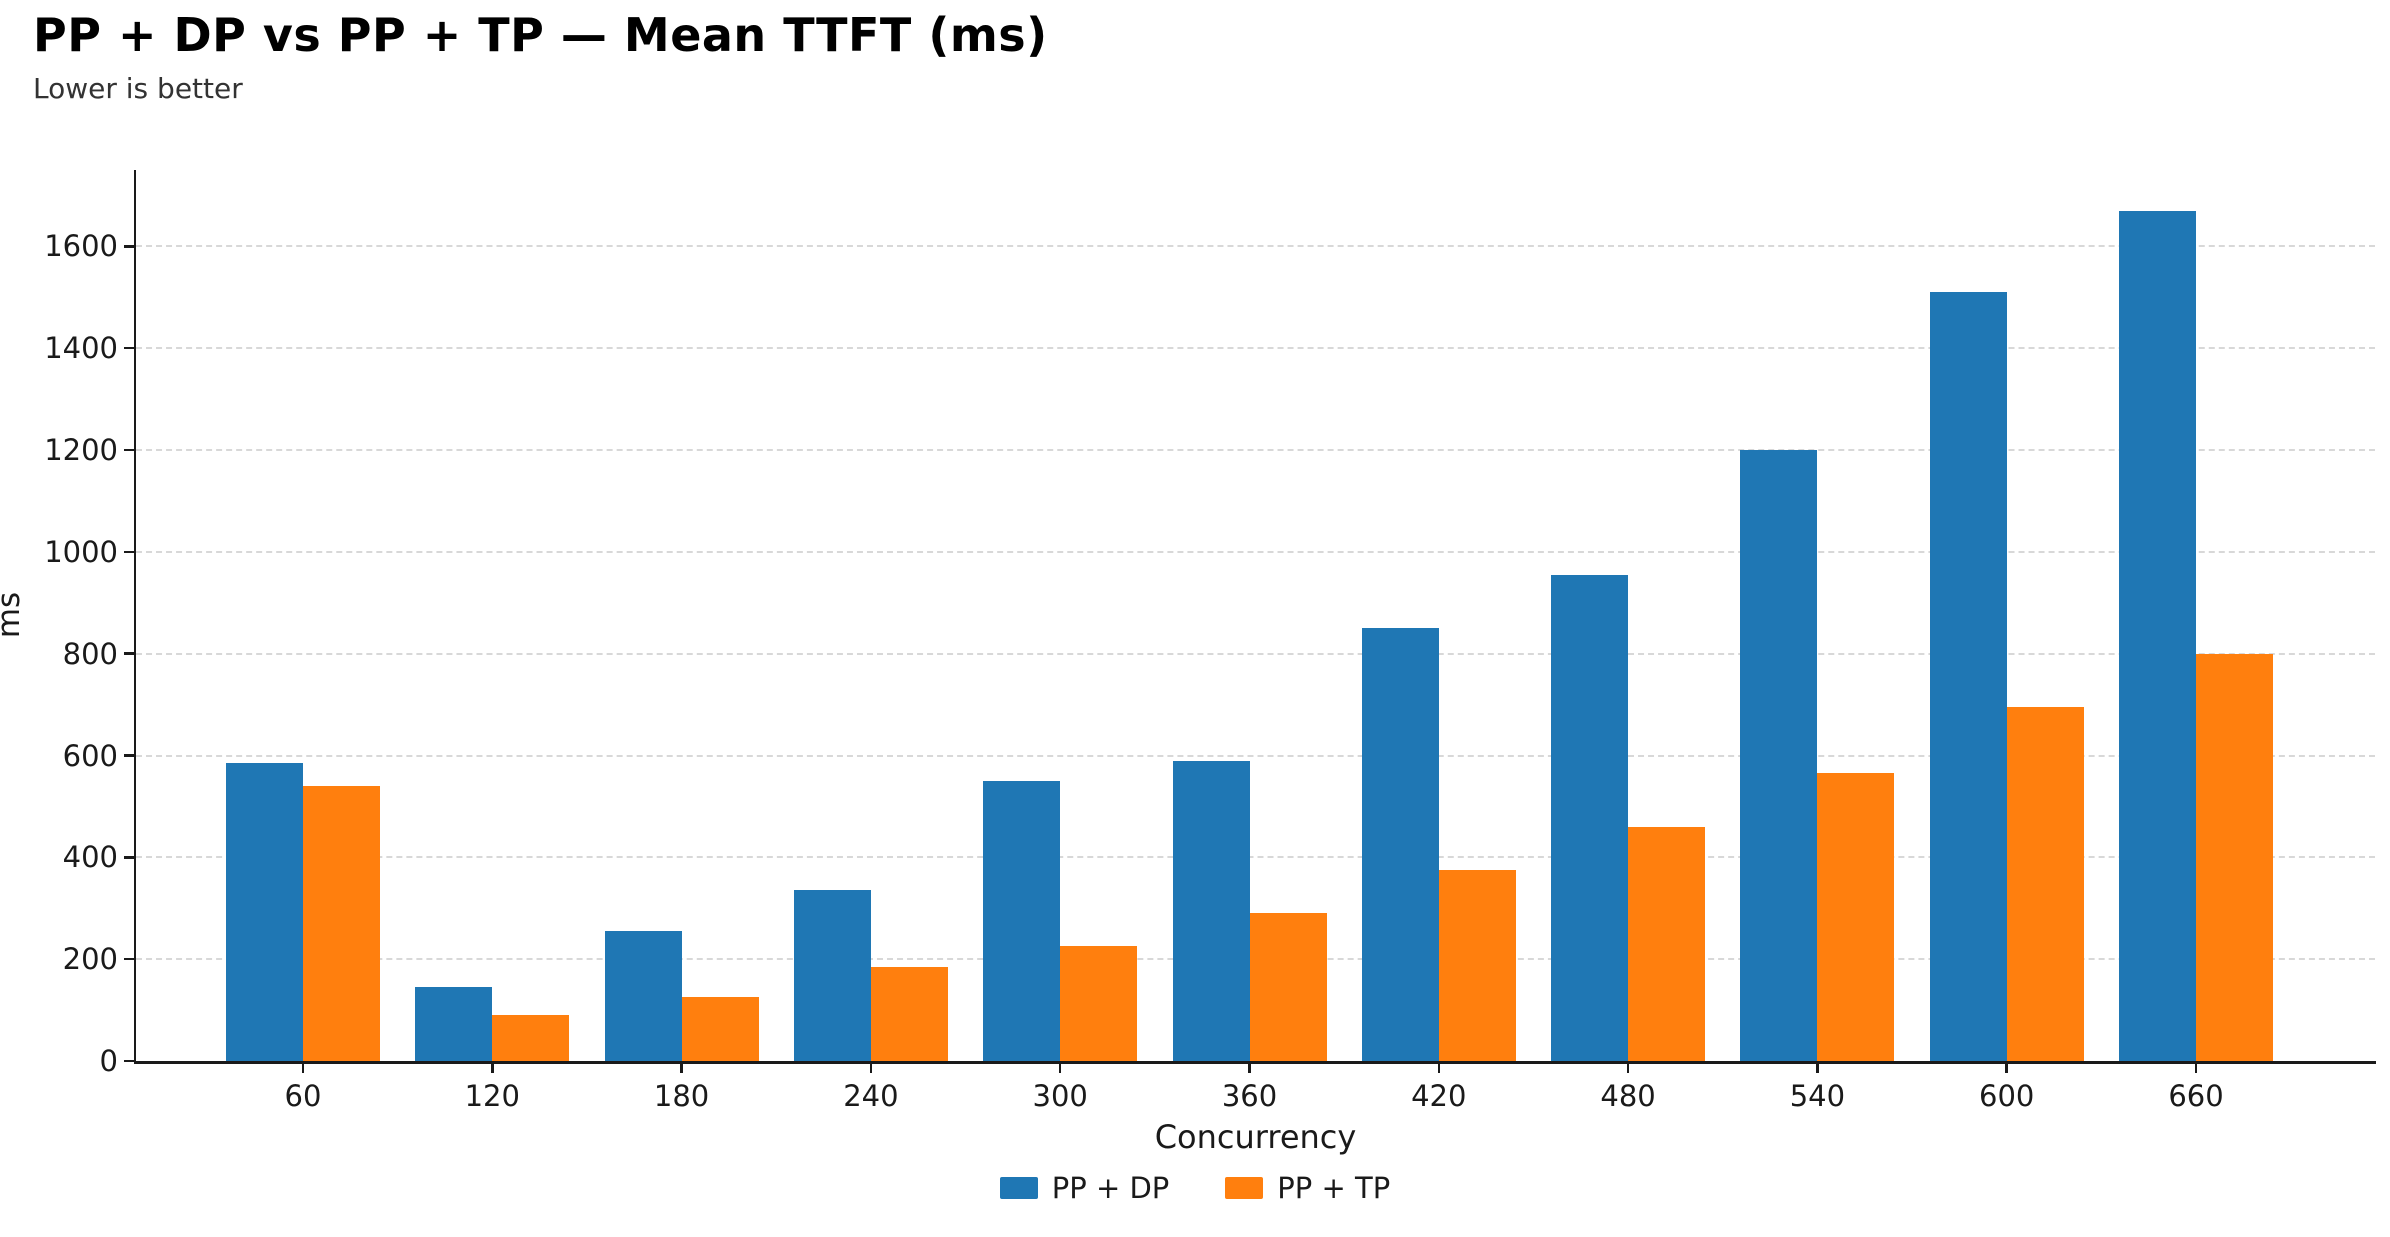 This screenshot has height=1237, width=2390. I want to click on x-axis-label: Concurrency, so click(1255, 1137).